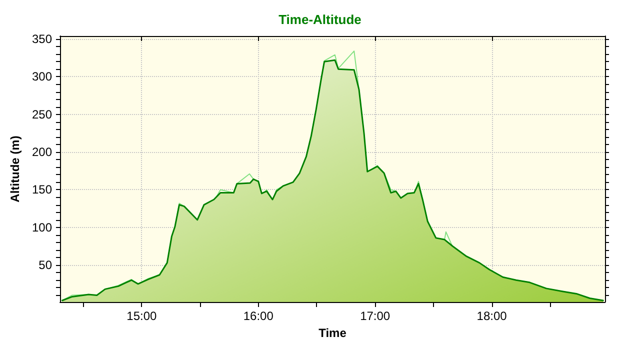 This screenshot has height=350, width=640. Describe the element at coordinates (42, 77) in the screenshot. I see `y-tick-label: 300` at that location.